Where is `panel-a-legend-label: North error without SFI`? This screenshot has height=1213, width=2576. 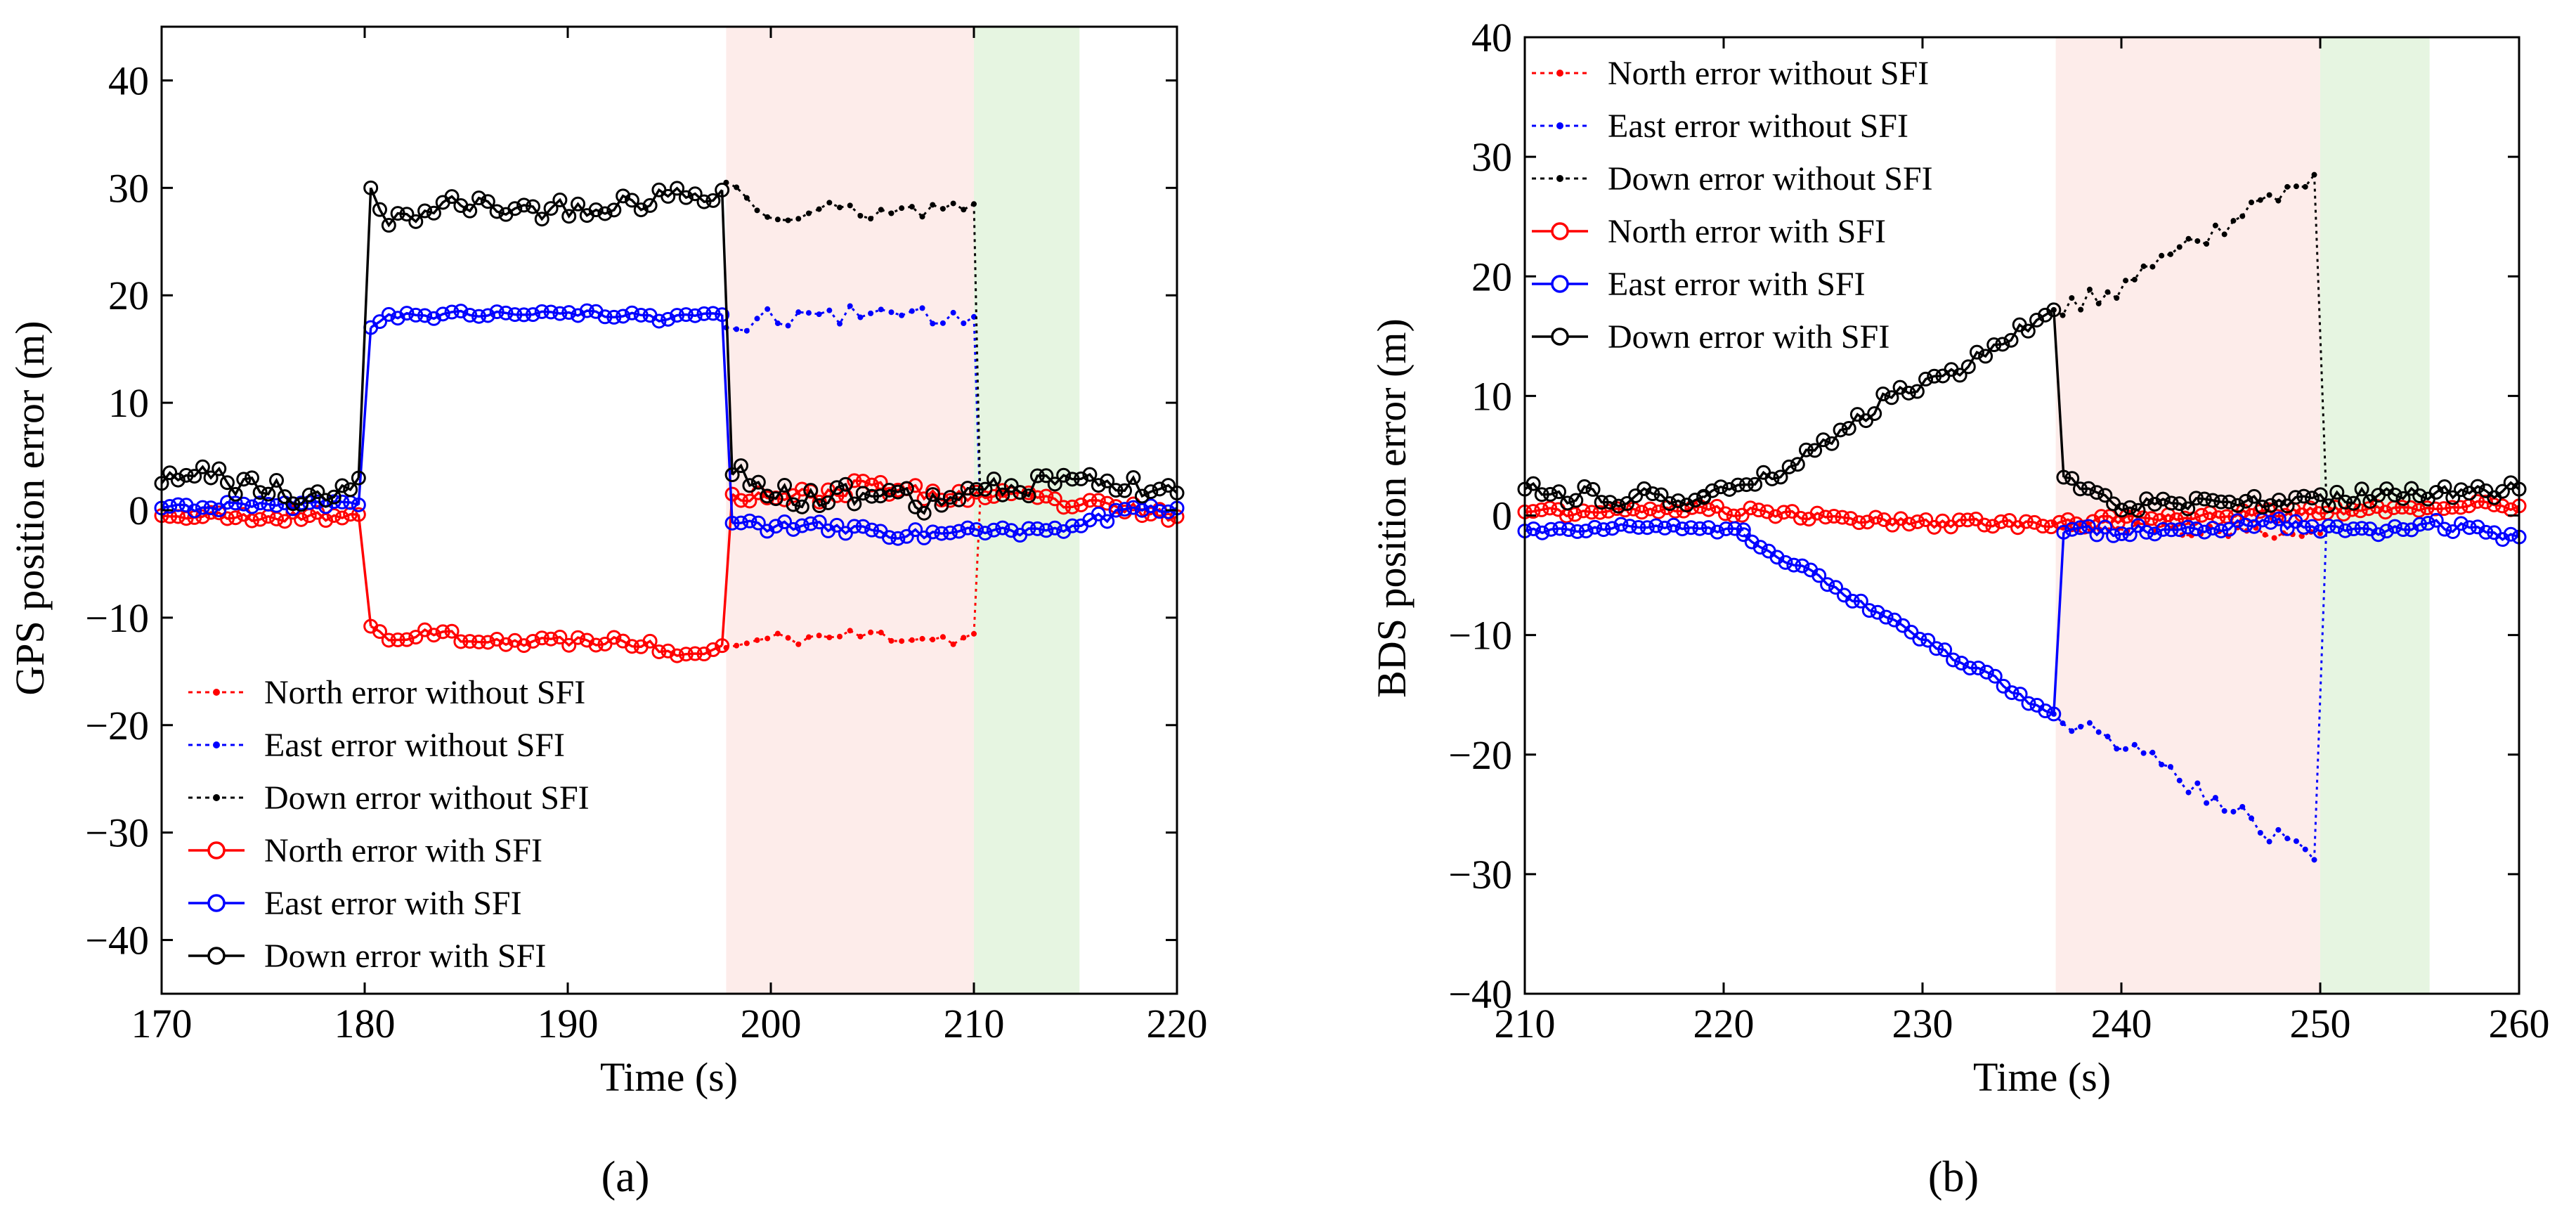 panel-a-legend-label: North error without SFI is located at coordinates (424, 692).